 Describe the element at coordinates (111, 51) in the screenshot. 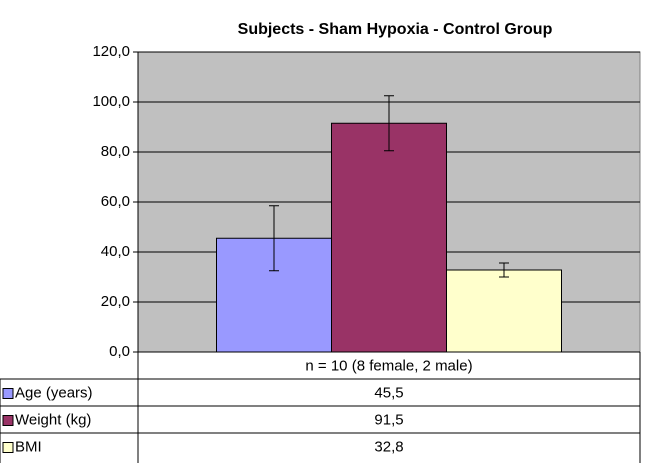

I see `y-tick-label: 120,0` at that location.